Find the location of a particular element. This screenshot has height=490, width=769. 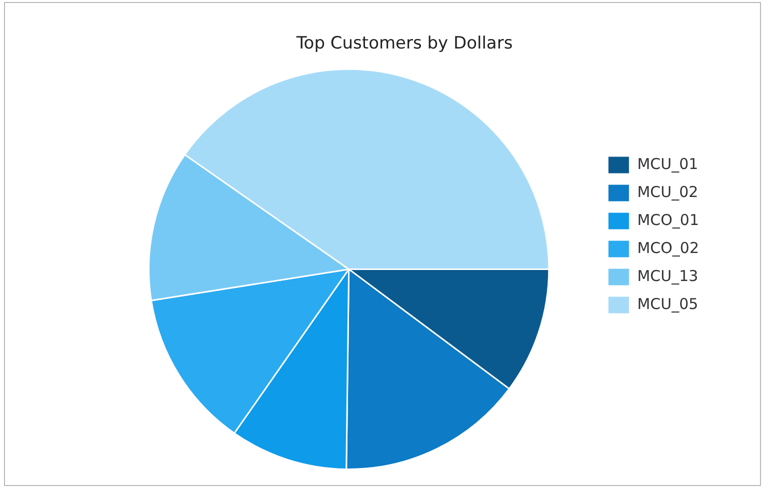

legend-label: MCO_01 is located at coordinates (668, 219).